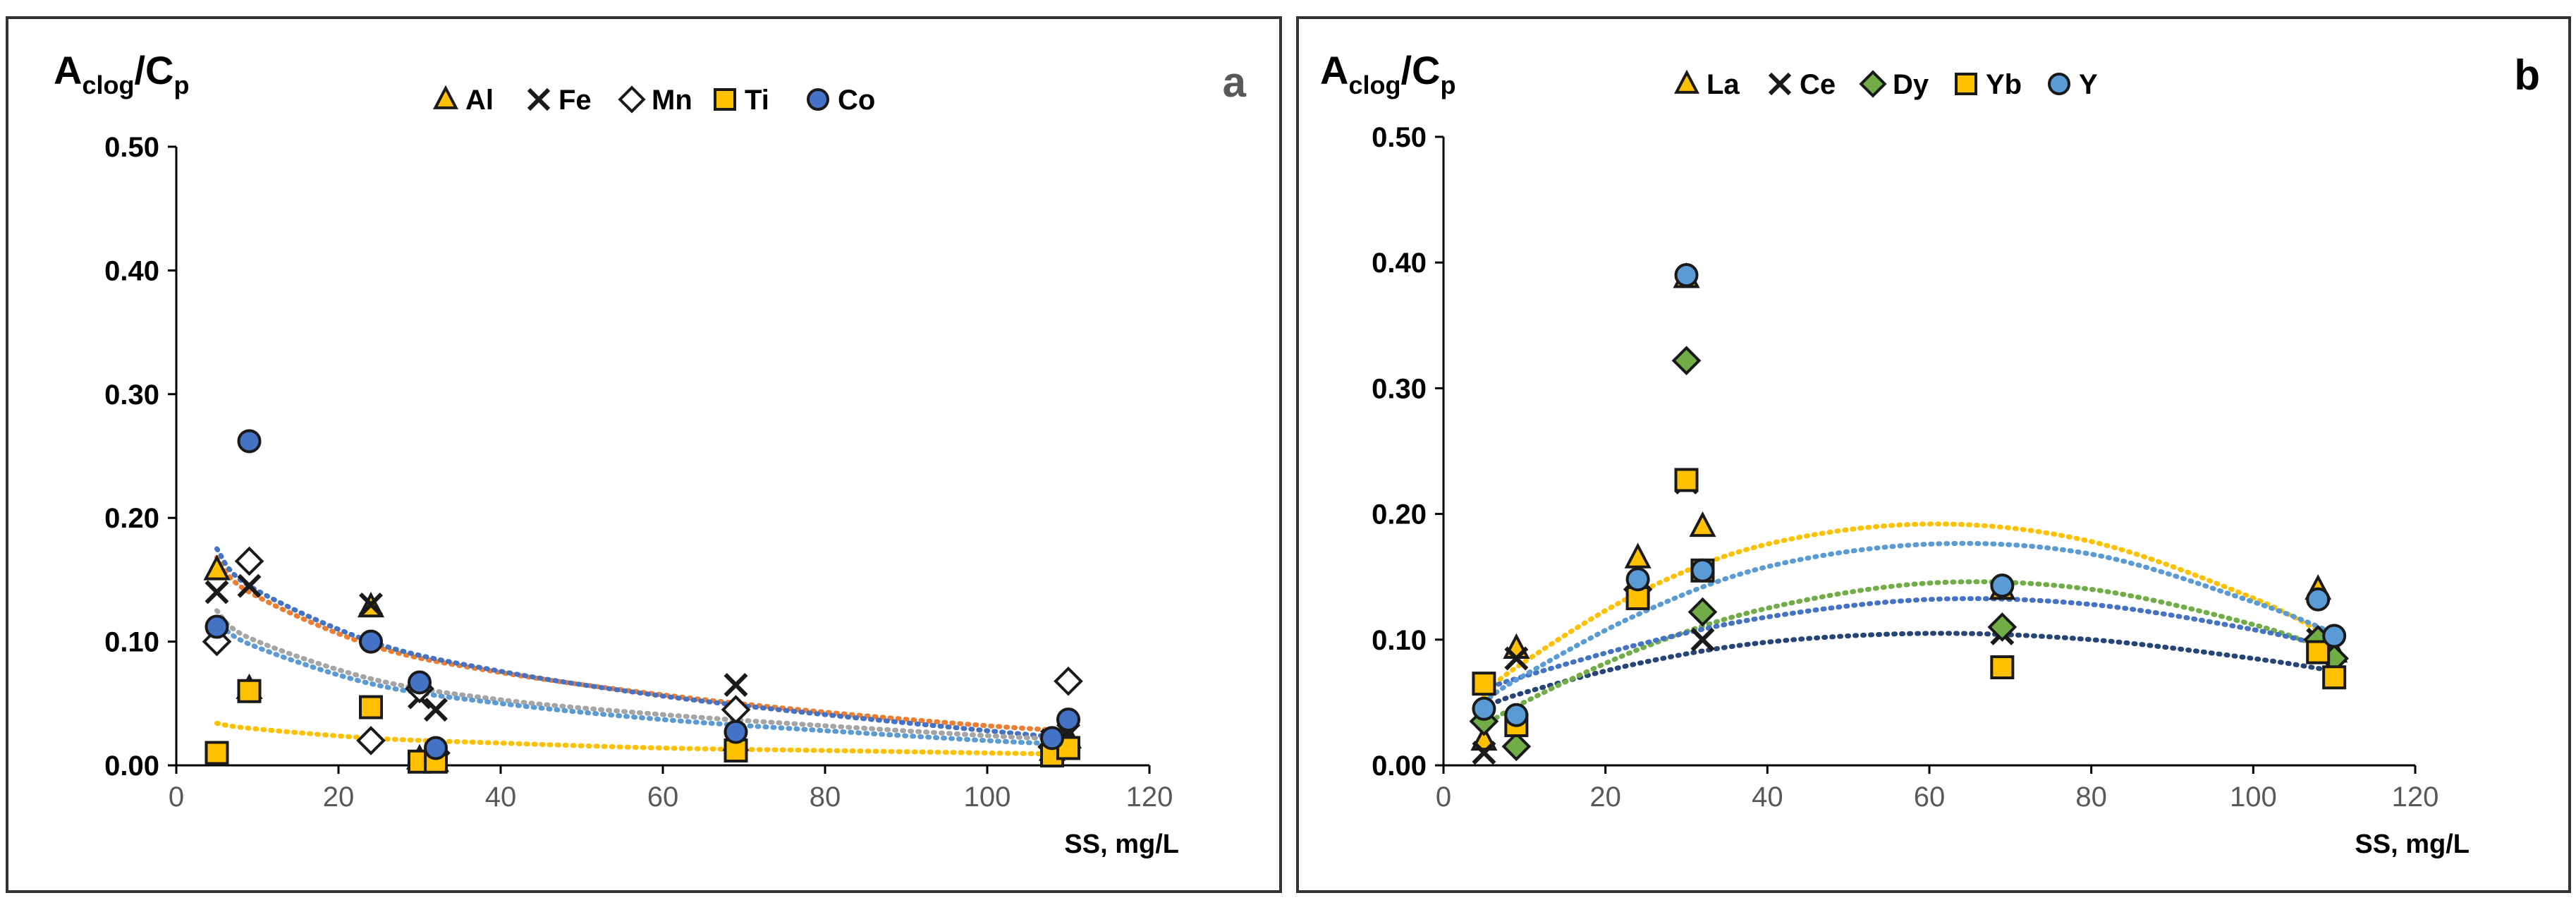 This screenshot has height=905, width=2576. I want to click on trendline-dy, so click(1909, 655).